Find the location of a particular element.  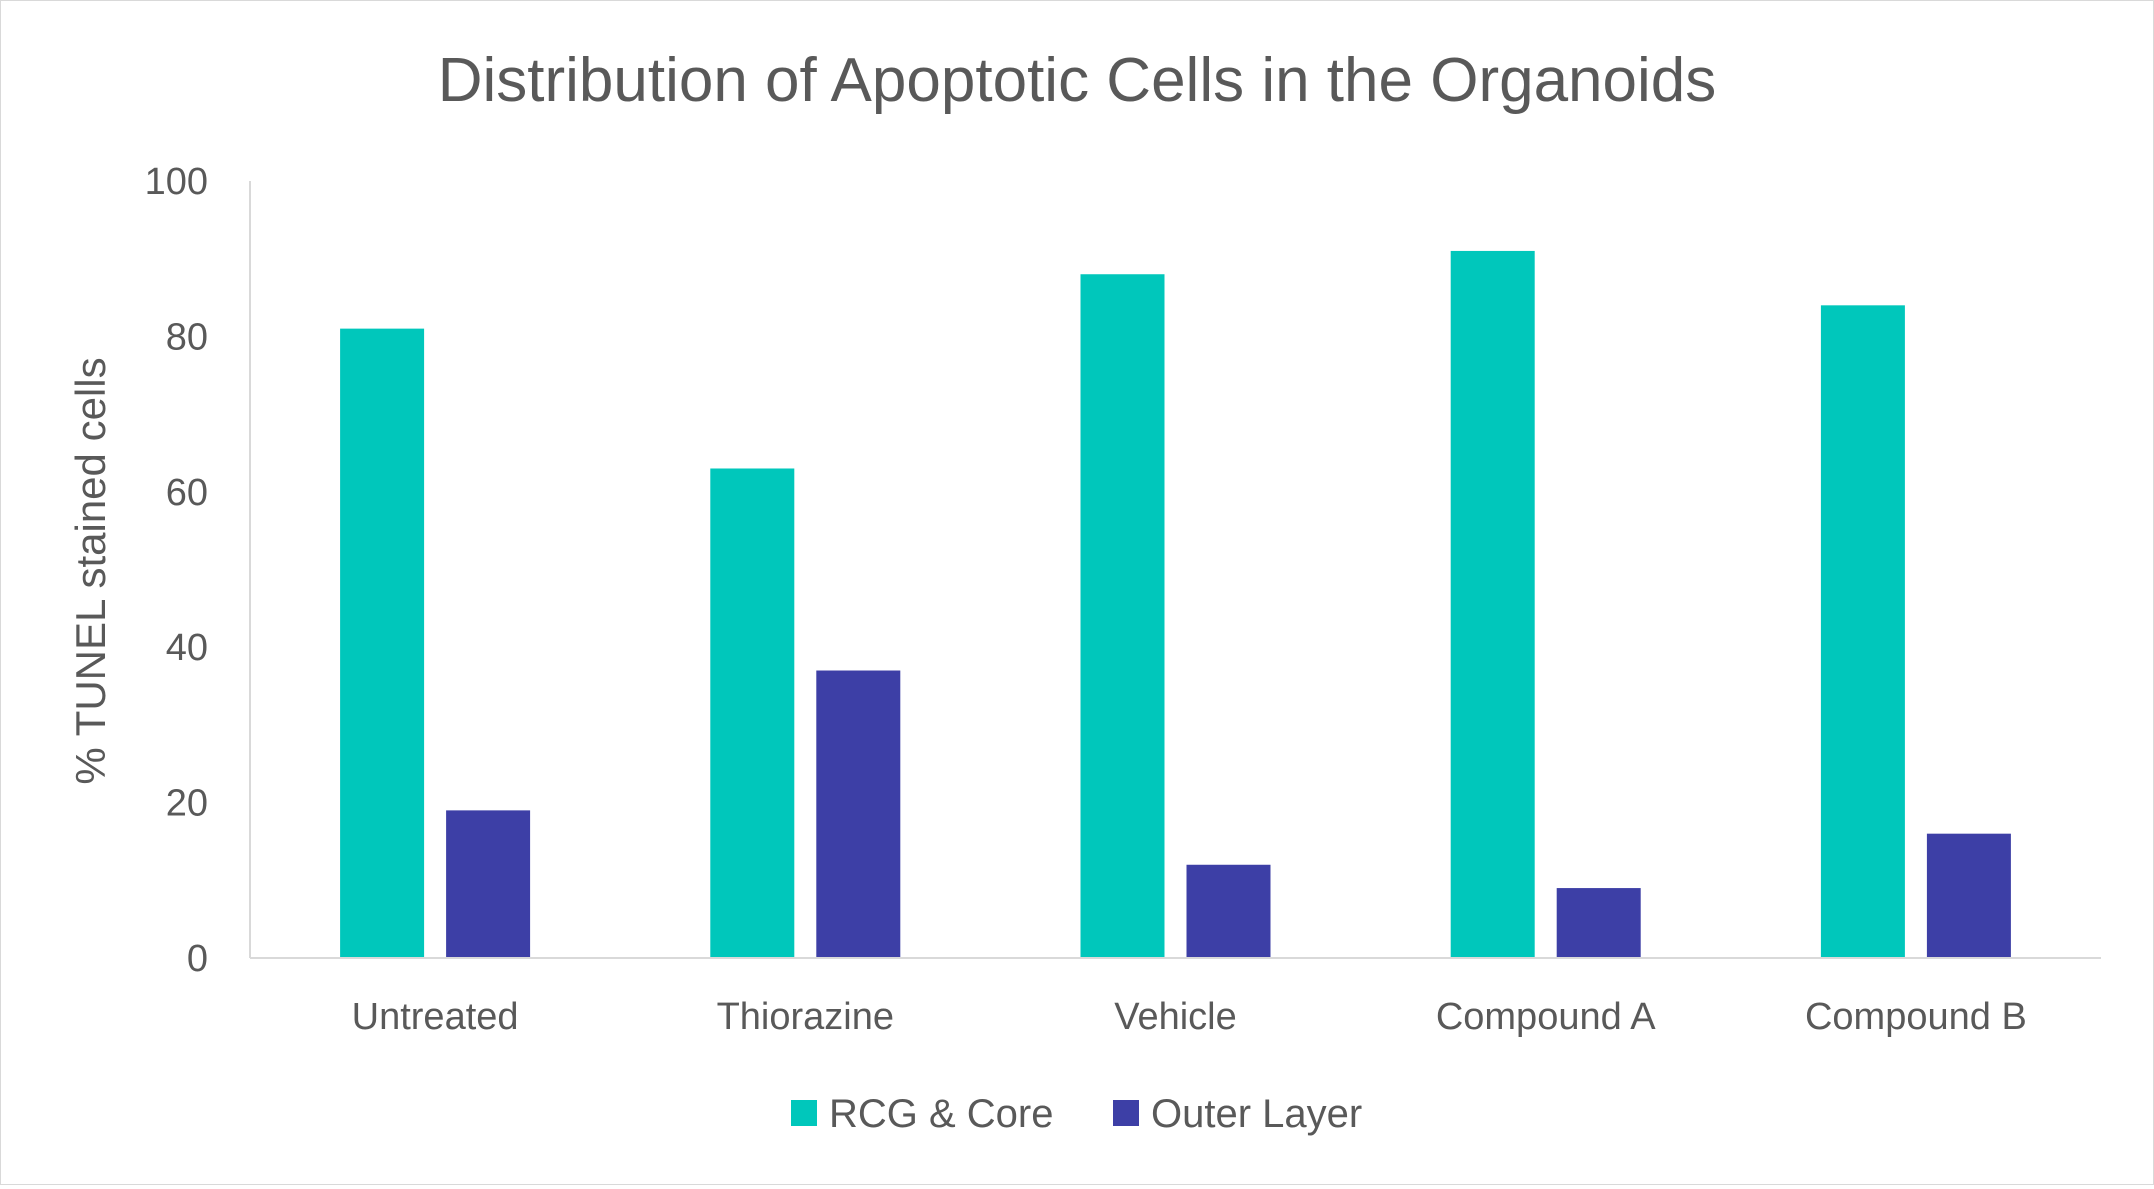

x-tick-label: Thiorazine is located at coordinates (805, 1017).